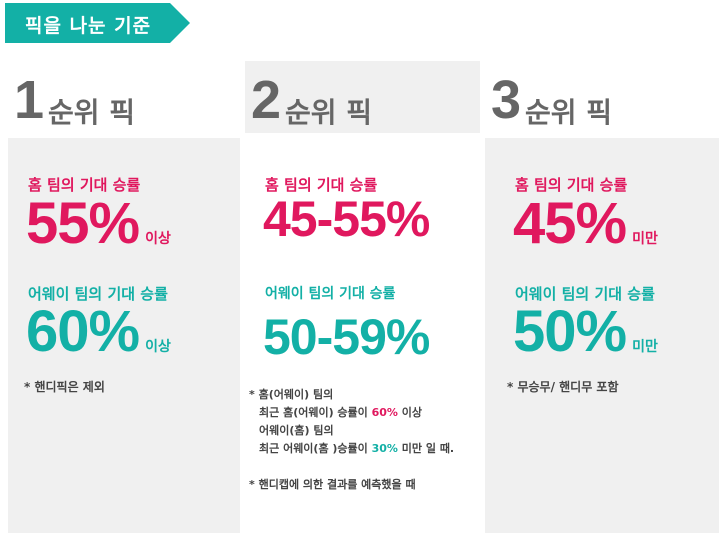 The height and width of the screenshot is (533, 719). Describe the element at coordinates (266, 100) in the screenshot. I see `rank-number: 2` at that location.